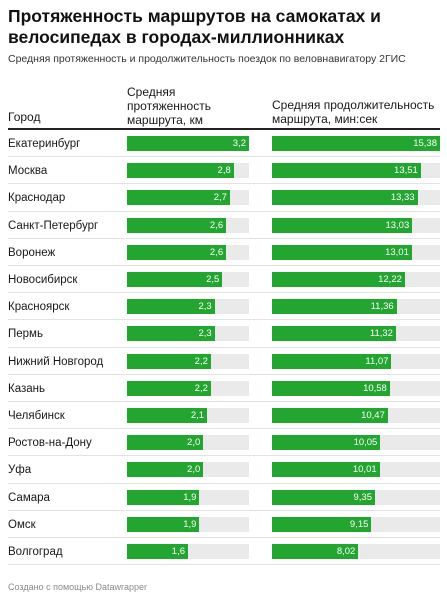 The width and height of the screenshot is (447, 600). I want to click on duration-track: 10,58, so click(356, 388).